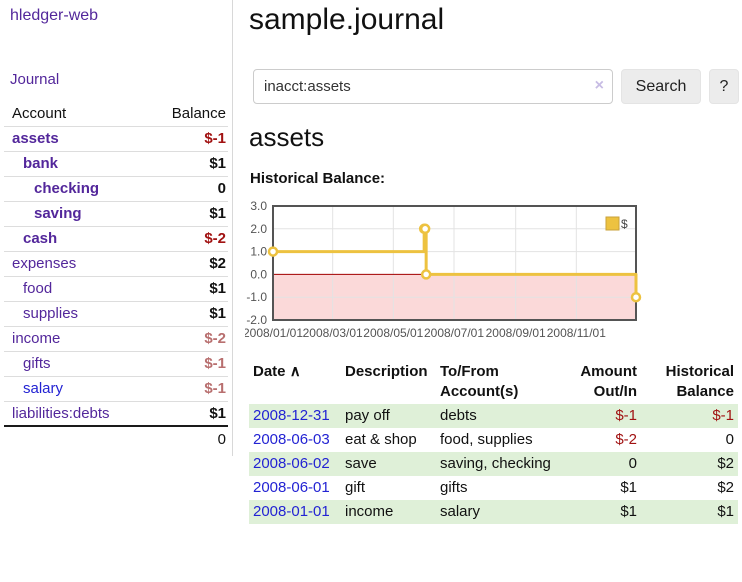 This screenshot has height=582, width=742. I want to click on transaction-description: income, so click(369, 511).